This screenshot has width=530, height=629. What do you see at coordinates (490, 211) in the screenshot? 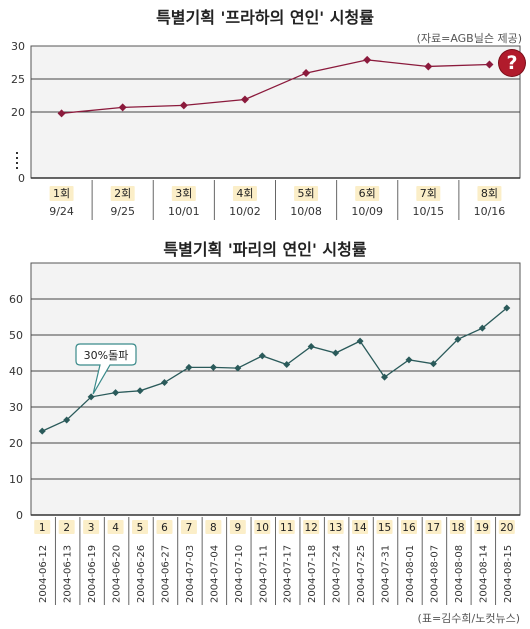
I see `top-date-label: 10/16` at bounding box center [490, 211].